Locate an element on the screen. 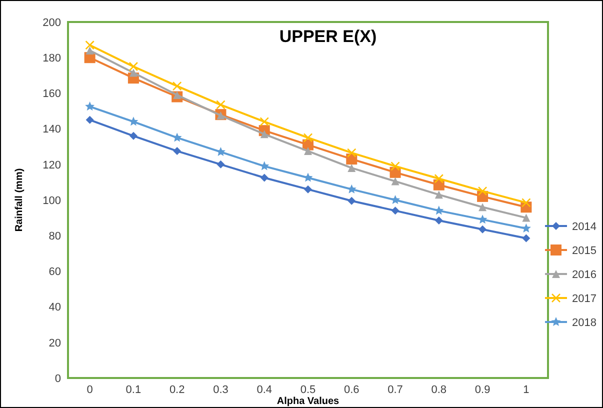 The width and height of the screenshot is (603, 408). y-tick-label: 160 is located at coordinates (51, 94).